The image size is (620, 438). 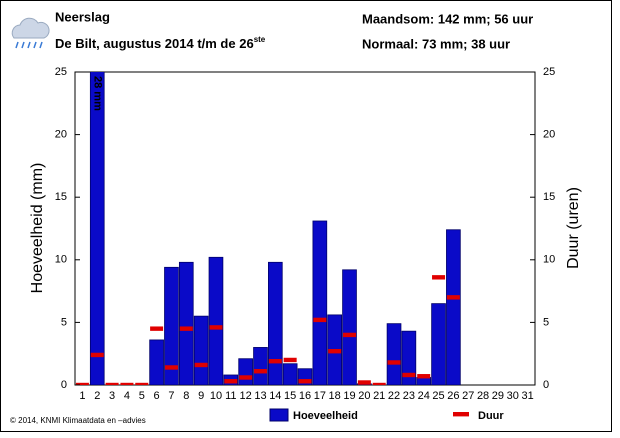 I want to click on y-axis-label: Hoeveelheid (mm), so click(x=37, y=228).